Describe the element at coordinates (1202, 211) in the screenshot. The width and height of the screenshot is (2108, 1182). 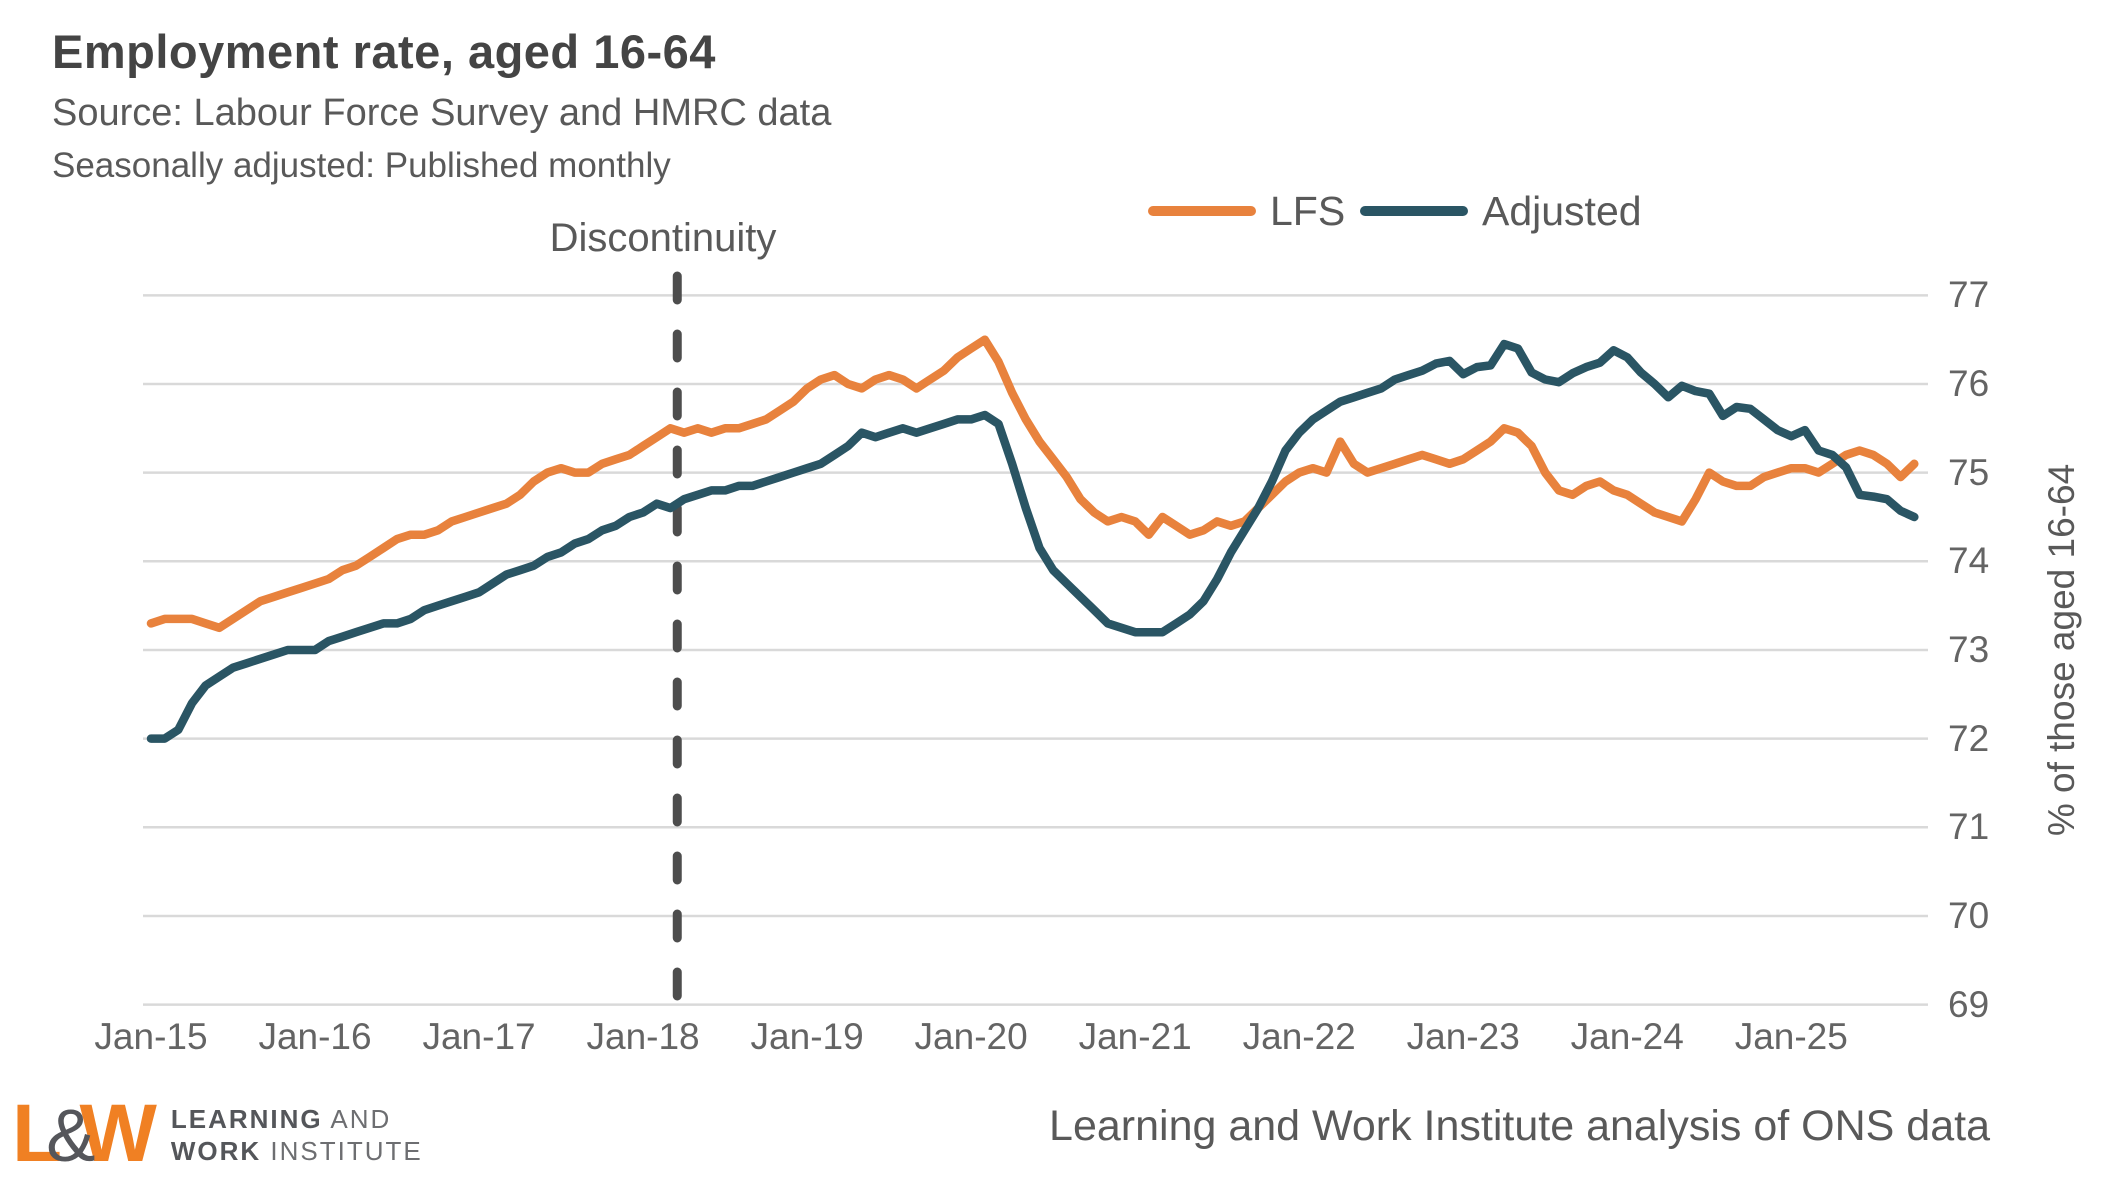
I see `legend-swatch-lfs` at that location.